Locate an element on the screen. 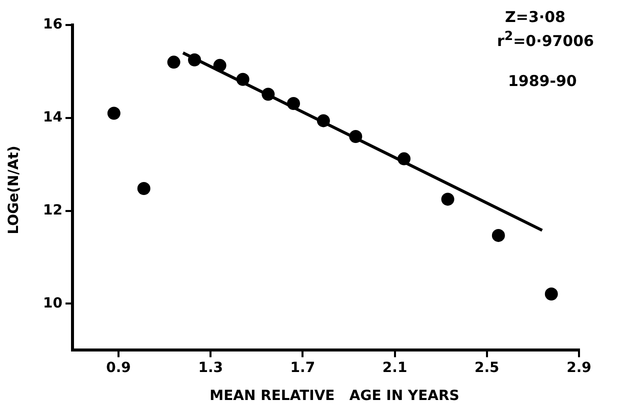 This screenshot has width=629, height=418. y-axis-title: LOGe(N/At) is located at coordinates (14, 190).